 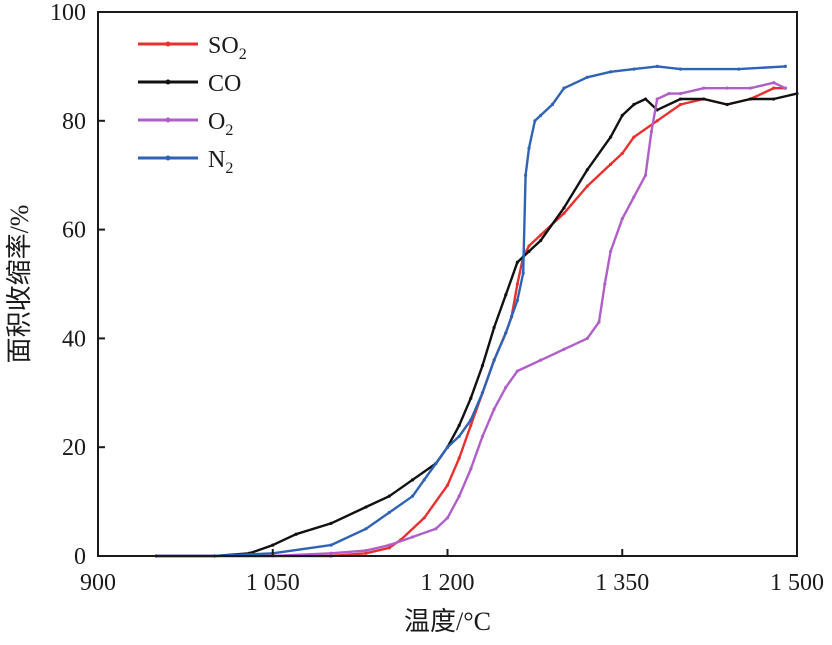 What do you see at coordinates (74, 231) in the screenshot?
I see `y-tick-label: 60` at bounding box center [74, 231].